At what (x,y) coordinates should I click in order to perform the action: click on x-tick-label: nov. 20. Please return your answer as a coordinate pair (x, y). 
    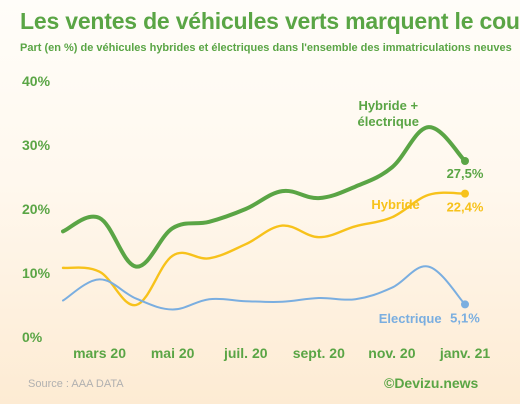
    Looking at the image, I should click on (391, 353).